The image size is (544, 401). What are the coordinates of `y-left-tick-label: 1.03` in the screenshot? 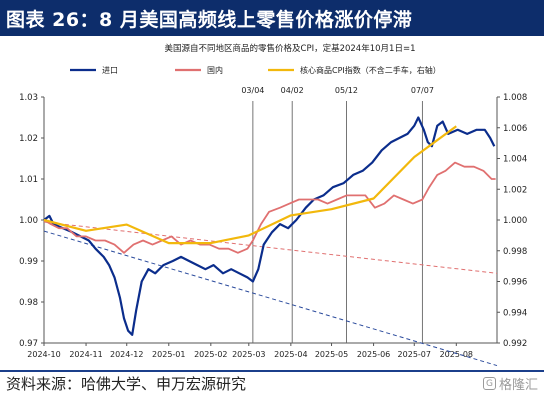 It's located at (28, 98).